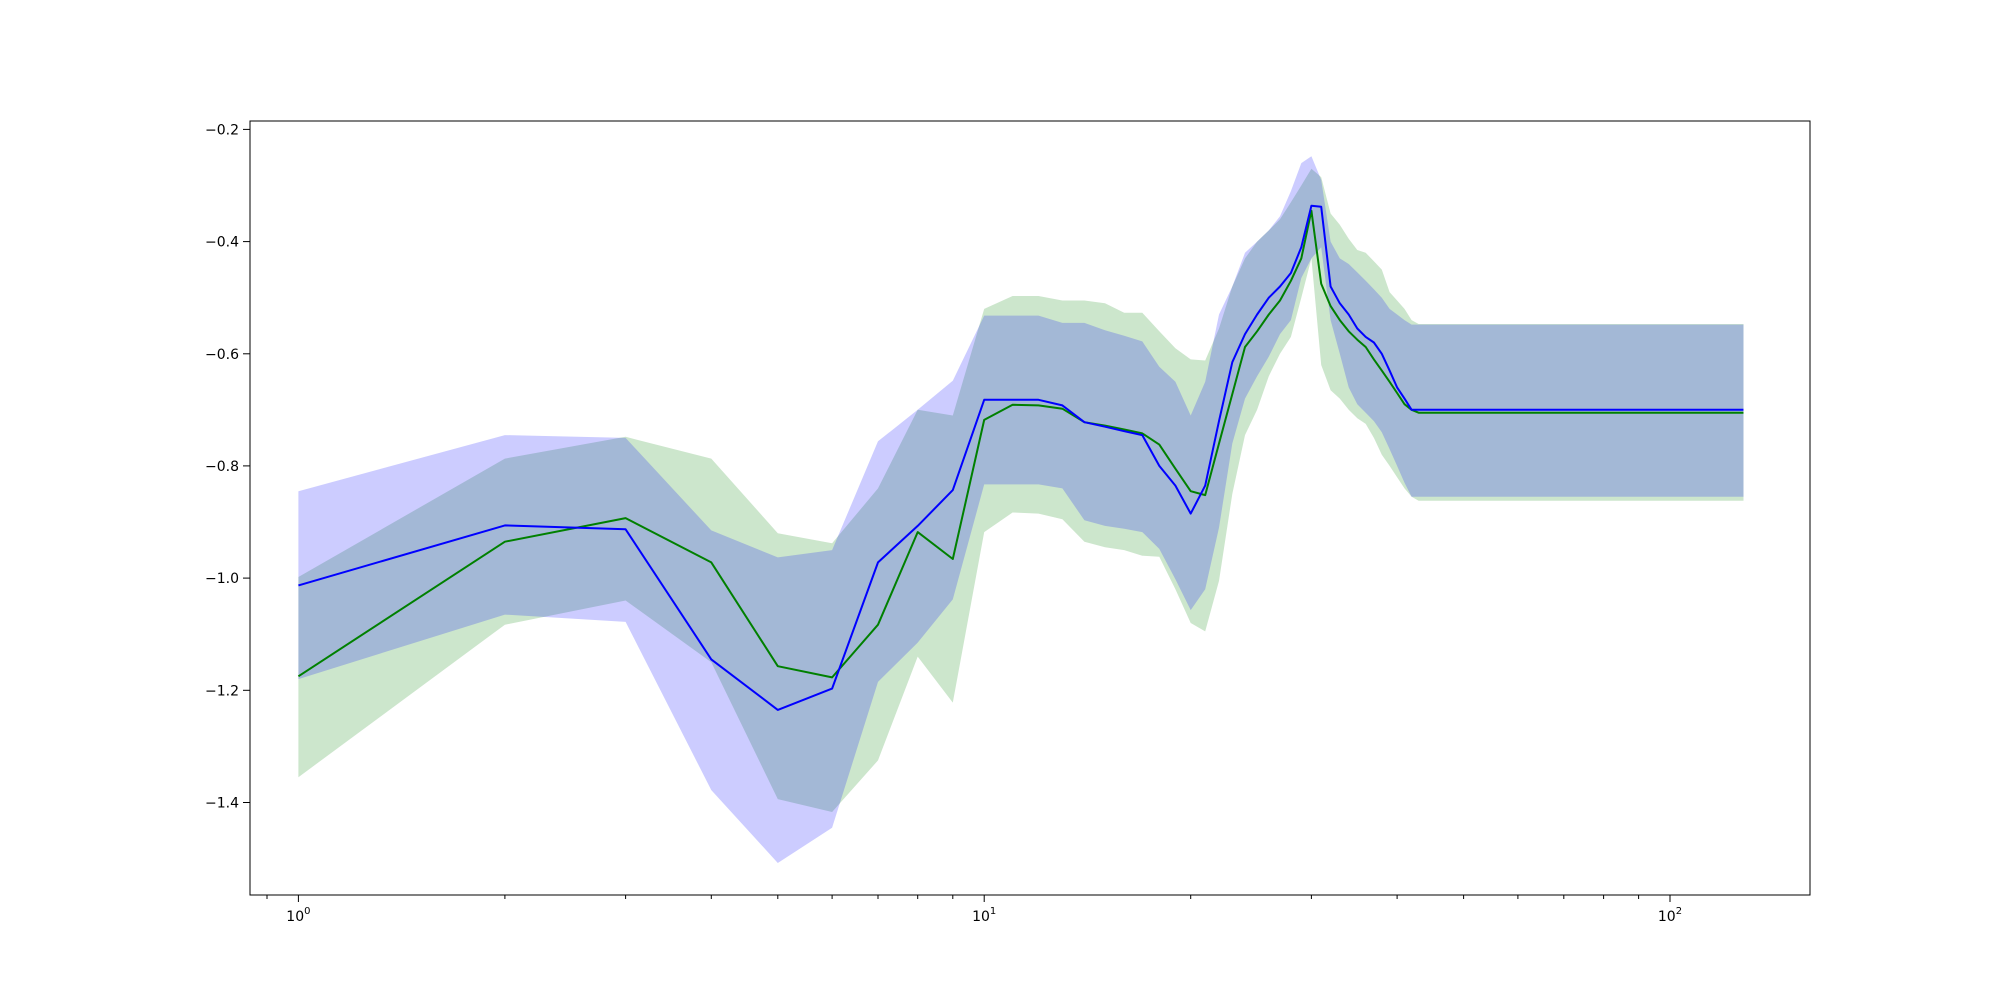  Describe the element at coordinates (222, 243) in the screenshot. I see `y-tick-label: −0.4` at that location.